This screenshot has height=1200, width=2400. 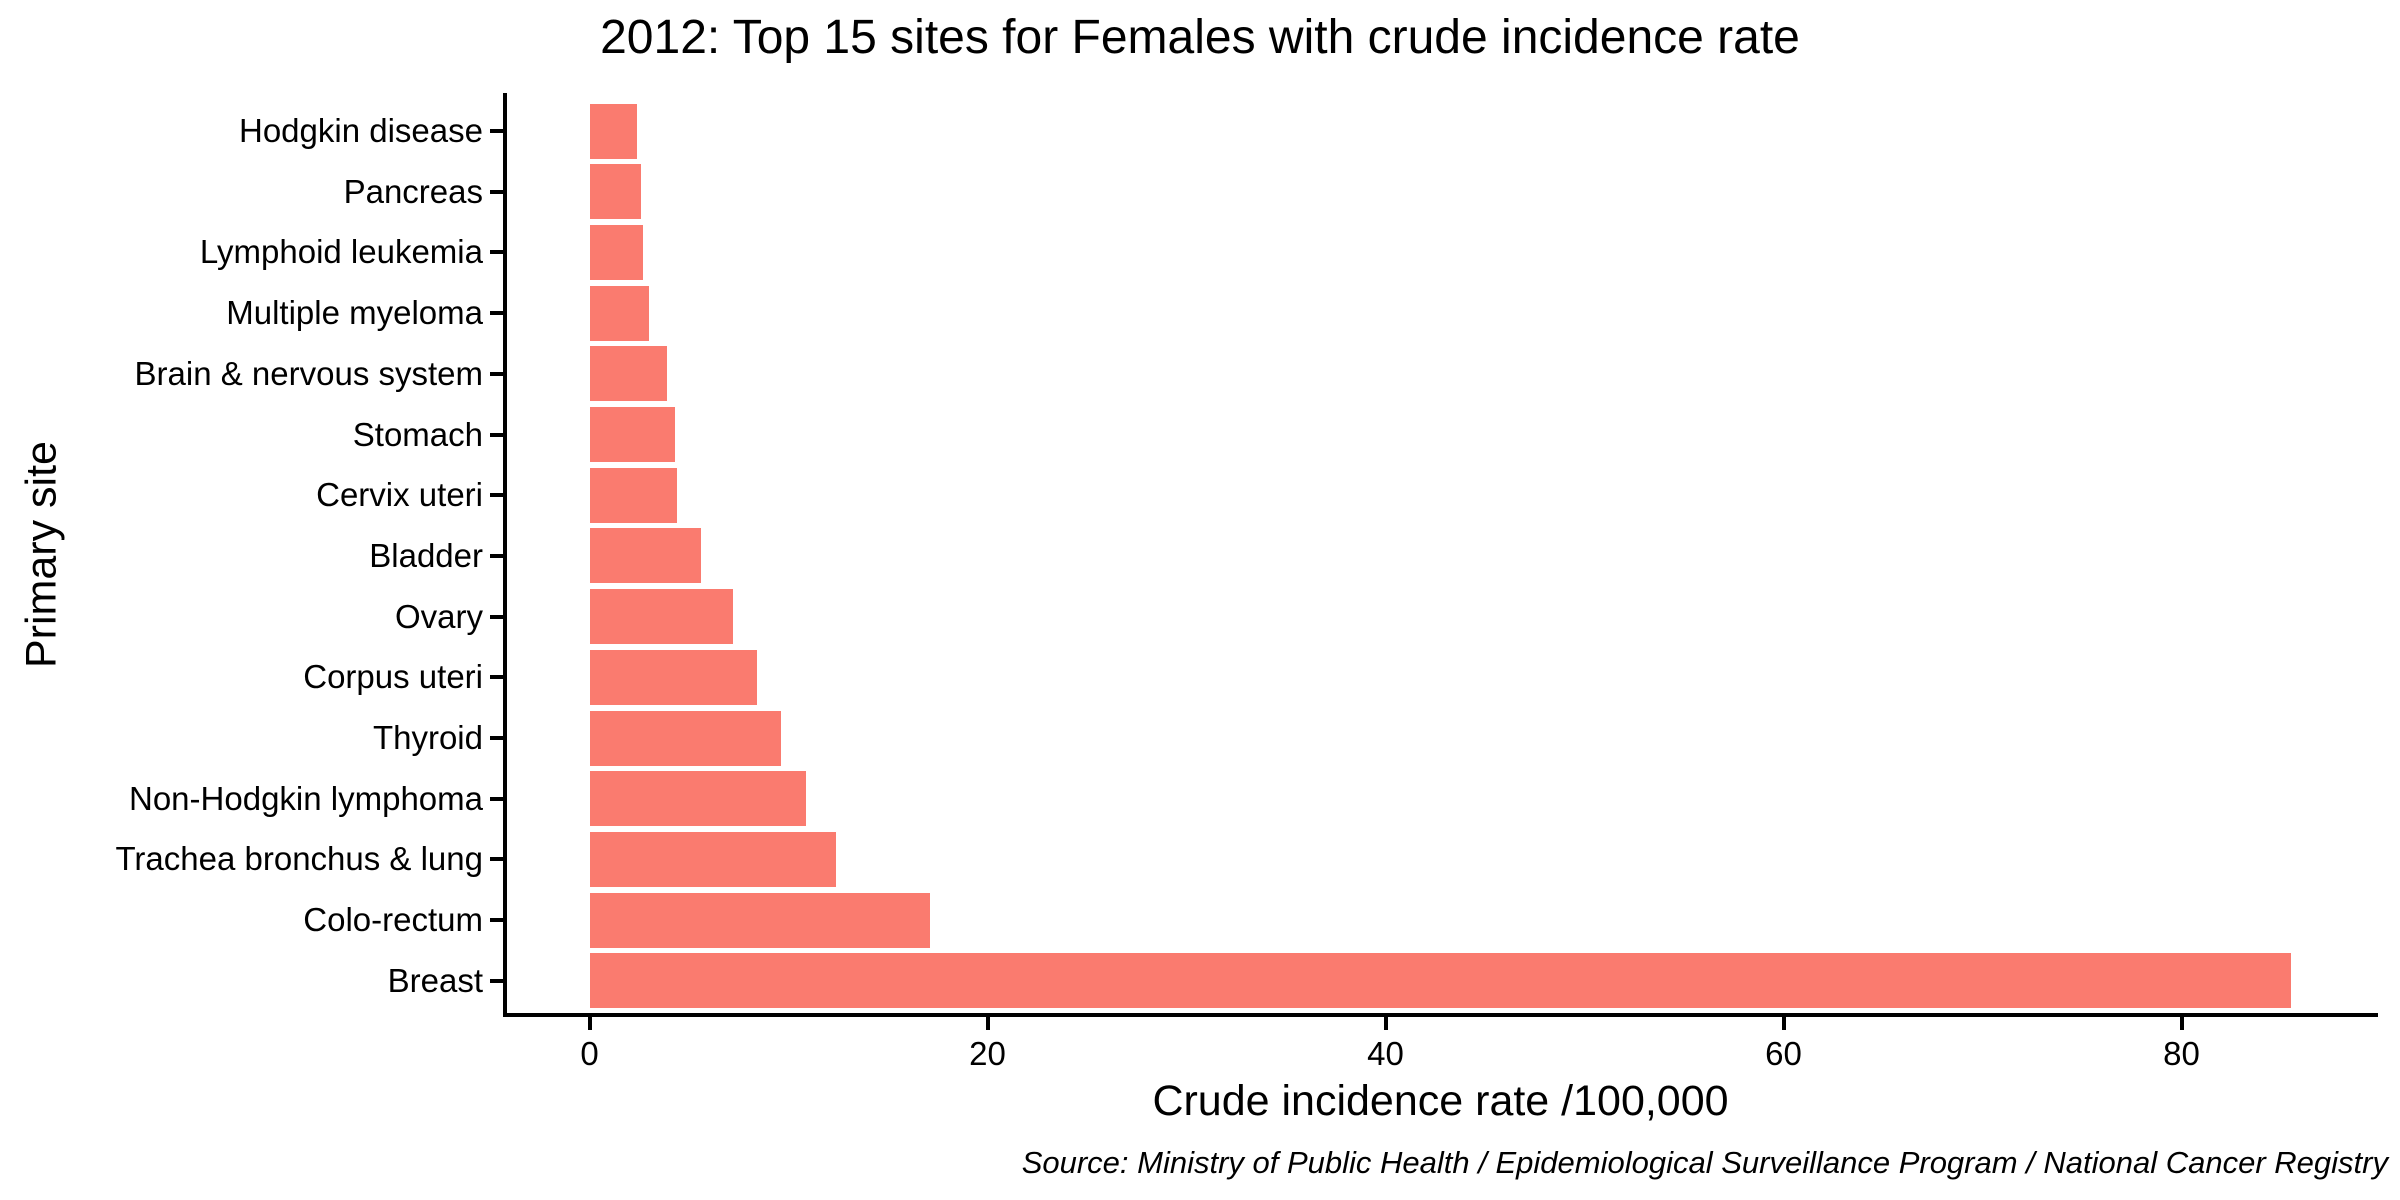 What do you see at coordinates (615, 192) in the screenshot?
I see `bar-pancreas` at bounding box center [615, 192].